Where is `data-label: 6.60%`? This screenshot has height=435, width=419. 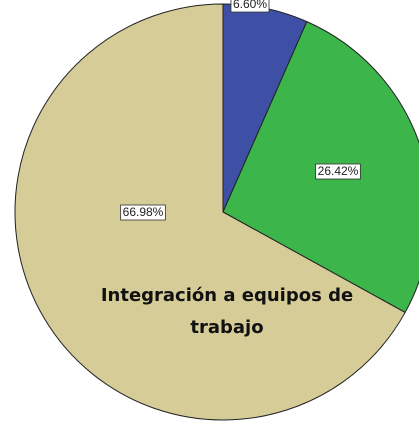
data-label: 6.60% is located at coordinates (250, 5).